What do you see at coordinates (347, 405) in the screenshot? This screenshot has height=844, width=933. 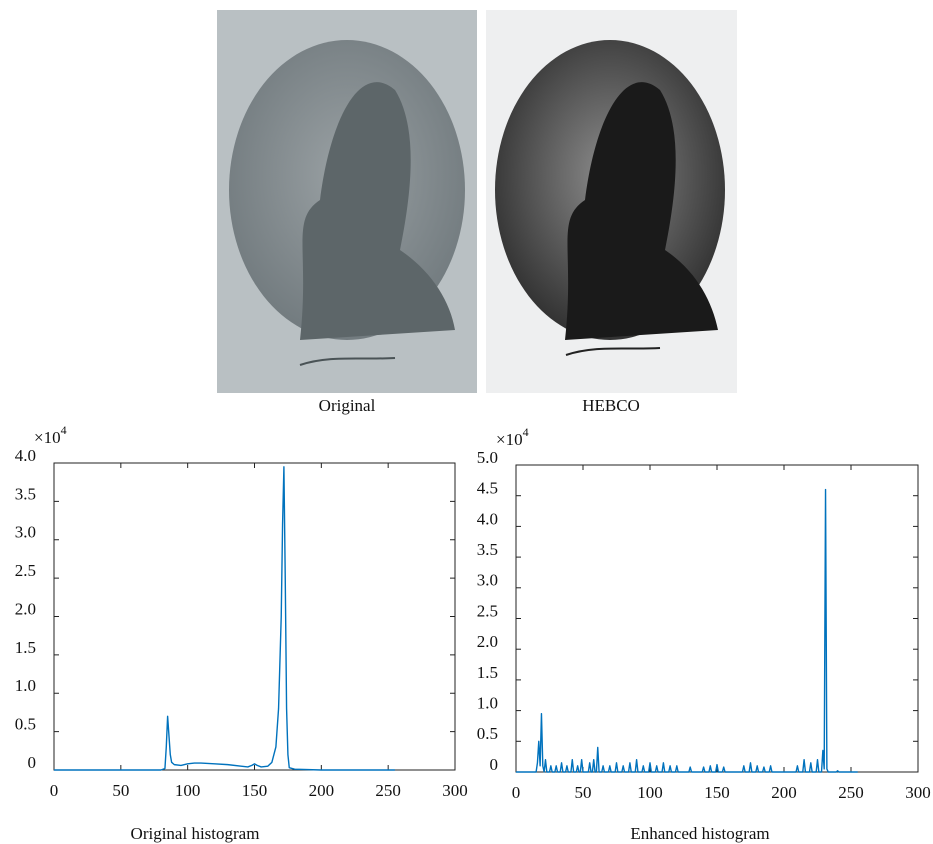 I see `image-caption: Original` at bounding box center [347, 405].